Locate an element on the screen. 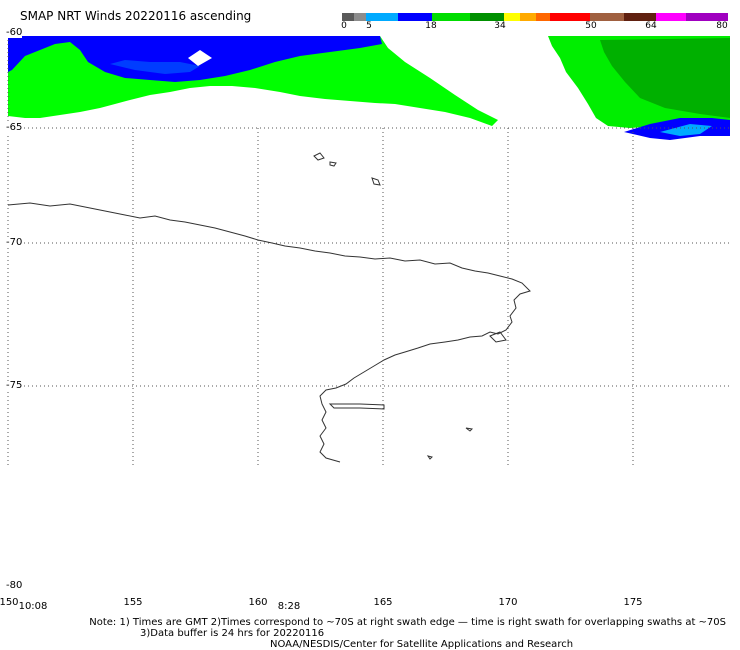  wind-swath-right-darkgreen is located at coordinates (665, 78).